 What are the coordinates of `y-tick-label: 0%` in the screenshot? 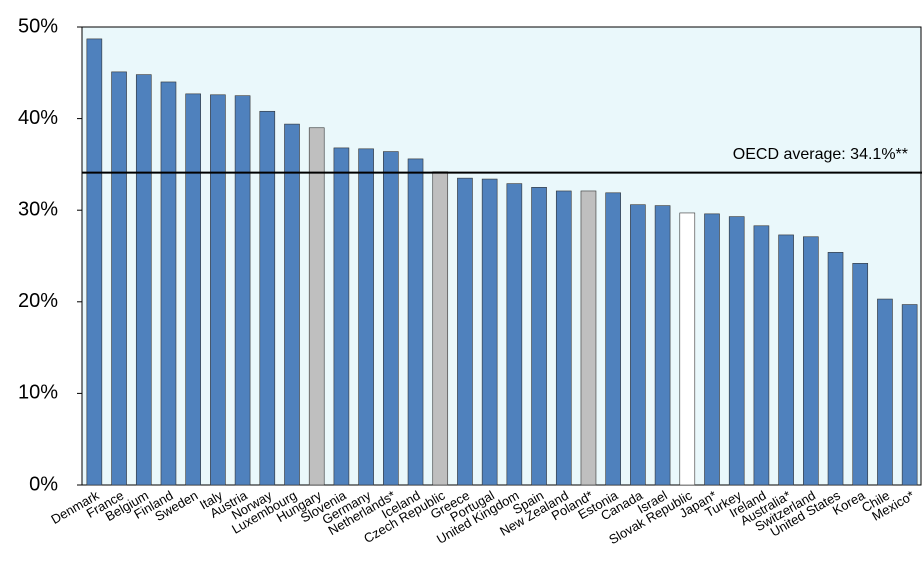 It's located at (43, 484).